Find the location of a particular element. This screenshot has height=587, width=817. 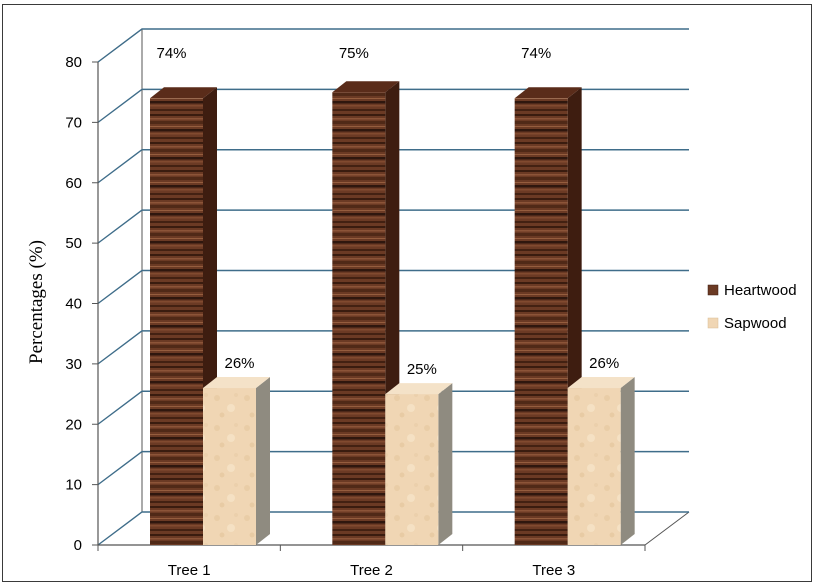

y-tick-label: 60 is located at coordinates (73, 183).